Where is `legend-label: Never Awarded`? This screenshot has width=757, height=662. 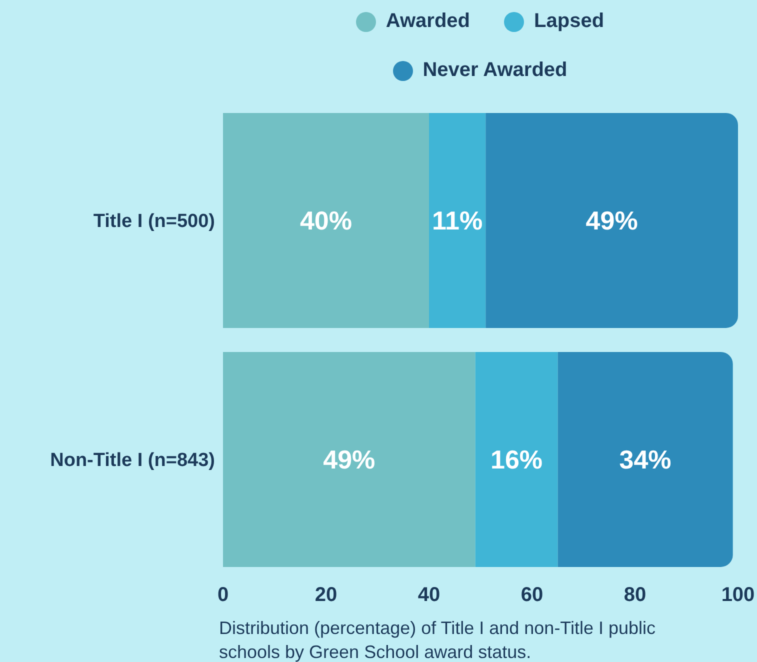 legend-label: Never Awarded is located at coordinates (495, 70).